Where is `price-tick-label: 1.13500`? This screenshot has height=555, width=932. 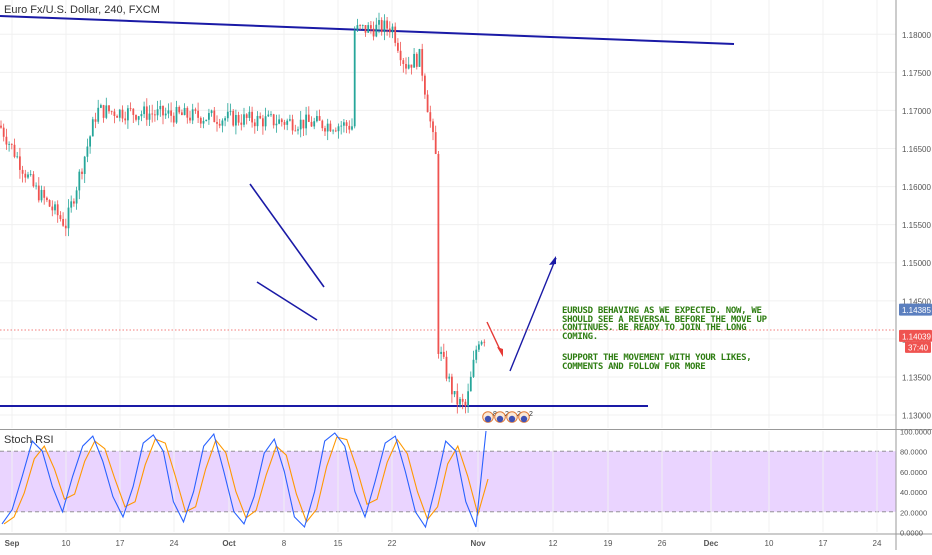 price-tick-label: 1.13500 is located at coordinates (916, 377).